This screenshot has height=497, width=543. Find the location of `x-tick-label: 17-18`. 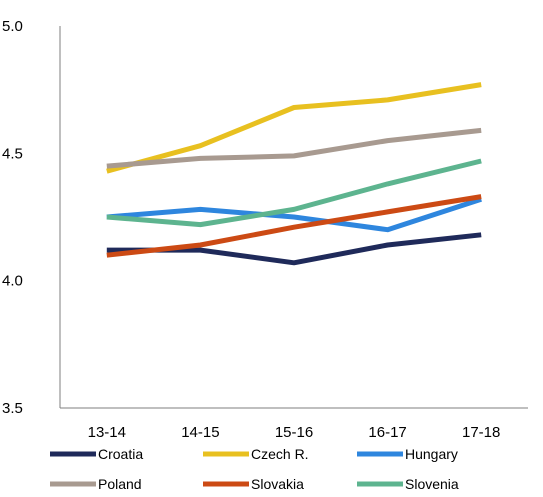

x-tick-label: 17-18 is located at coordinates (481, 432).